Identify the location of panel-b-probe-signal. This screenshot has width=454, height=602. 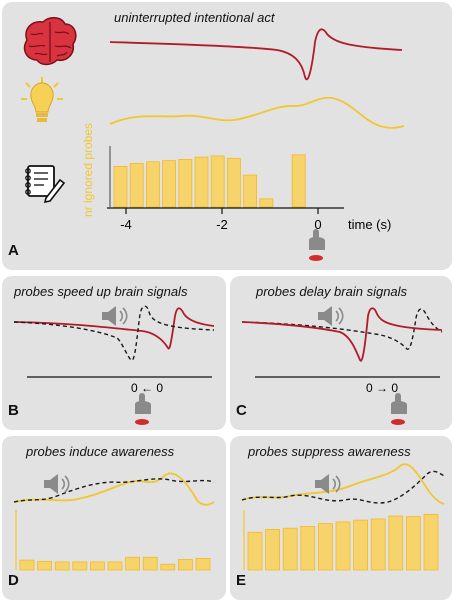
(114, 333).